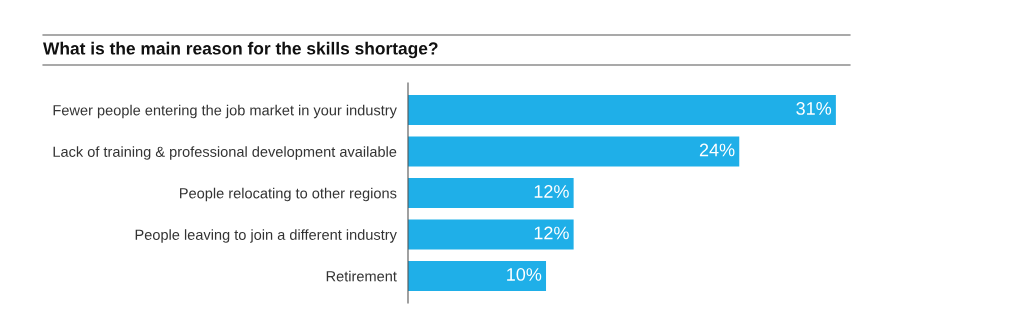 The image size is (1024, 332). Describe the element at coordinates (225, 111) in the screenshot. I see `y-tick-label: Fewer people entering the job market in your industry` at that location.